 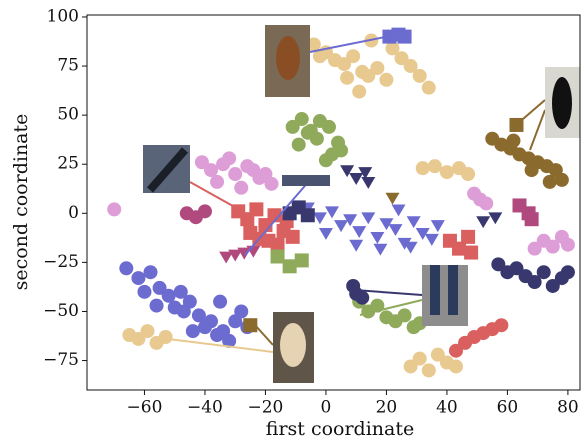 What do you see at coordinates (68, 115) in the screenshot?
I see `y-tick-label: 50` at bounding box center [68, 115].